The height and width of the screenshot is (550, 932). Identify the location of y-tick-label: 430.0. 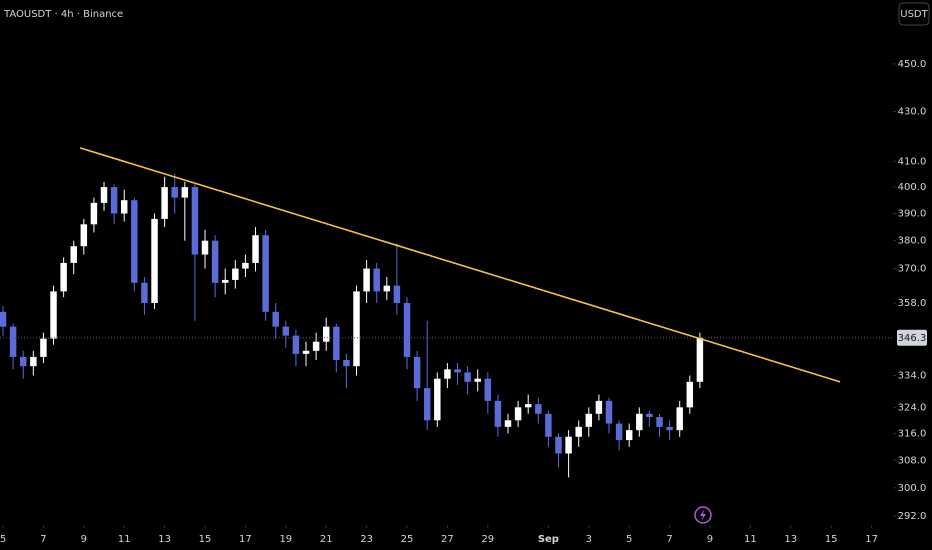
(912, 111).